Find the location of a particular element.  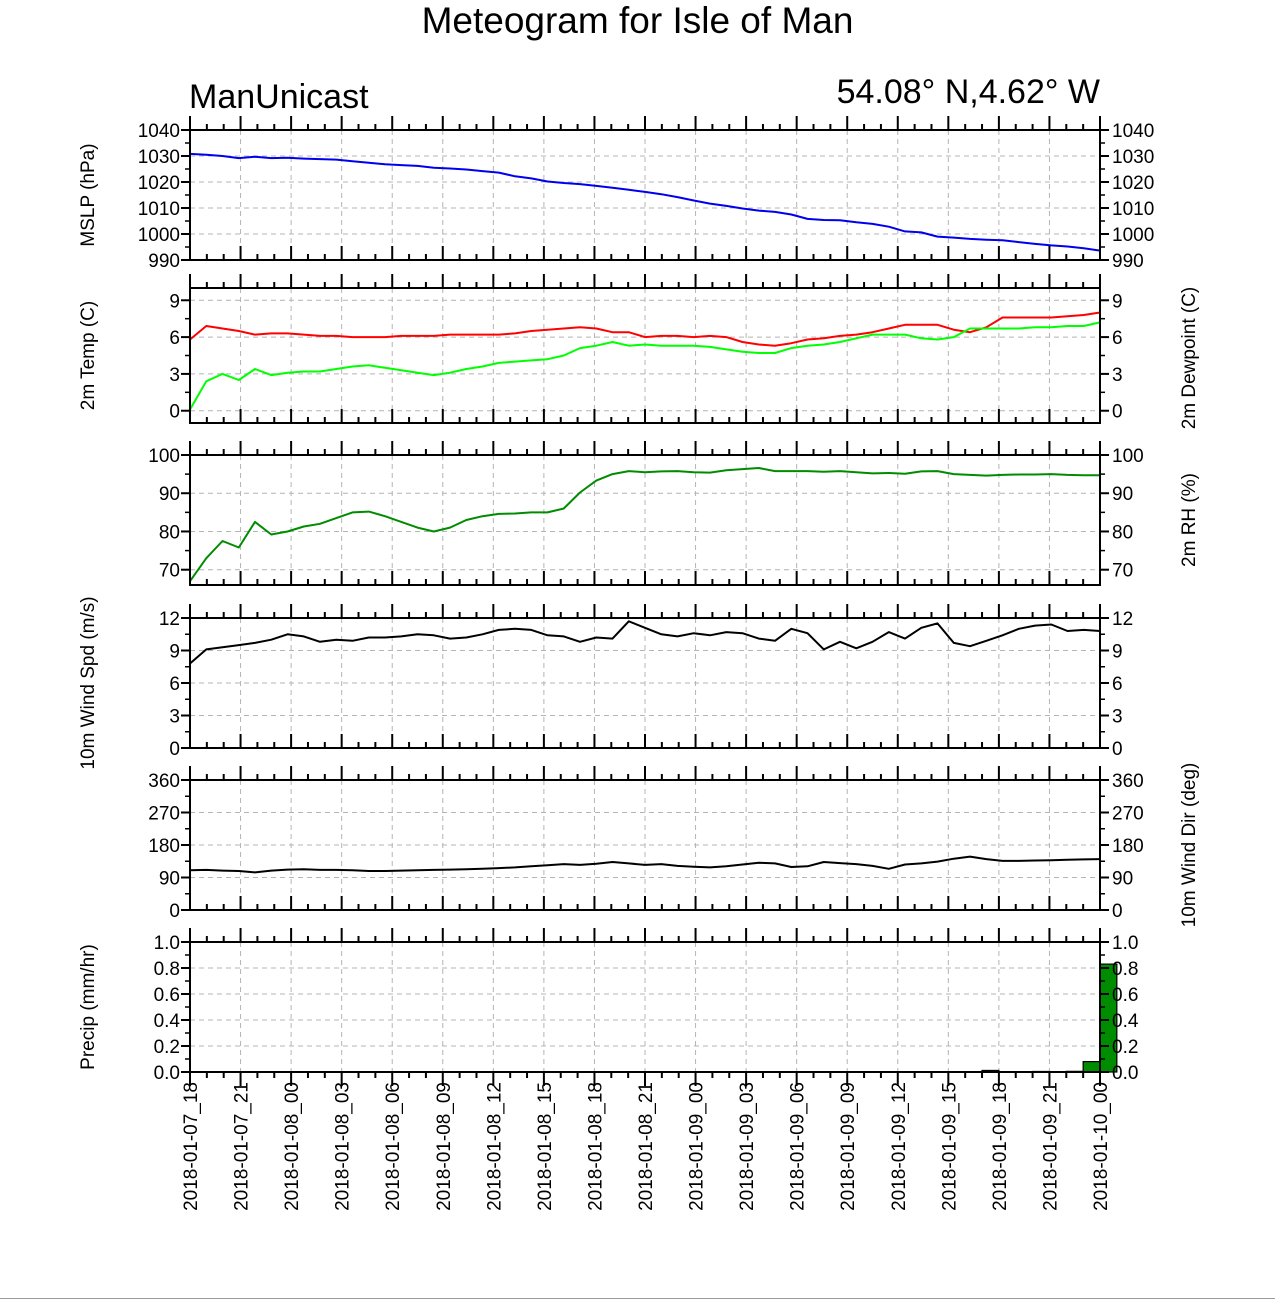

y-tick-label-left: 0.4 is located at coordinates (167, 1021).